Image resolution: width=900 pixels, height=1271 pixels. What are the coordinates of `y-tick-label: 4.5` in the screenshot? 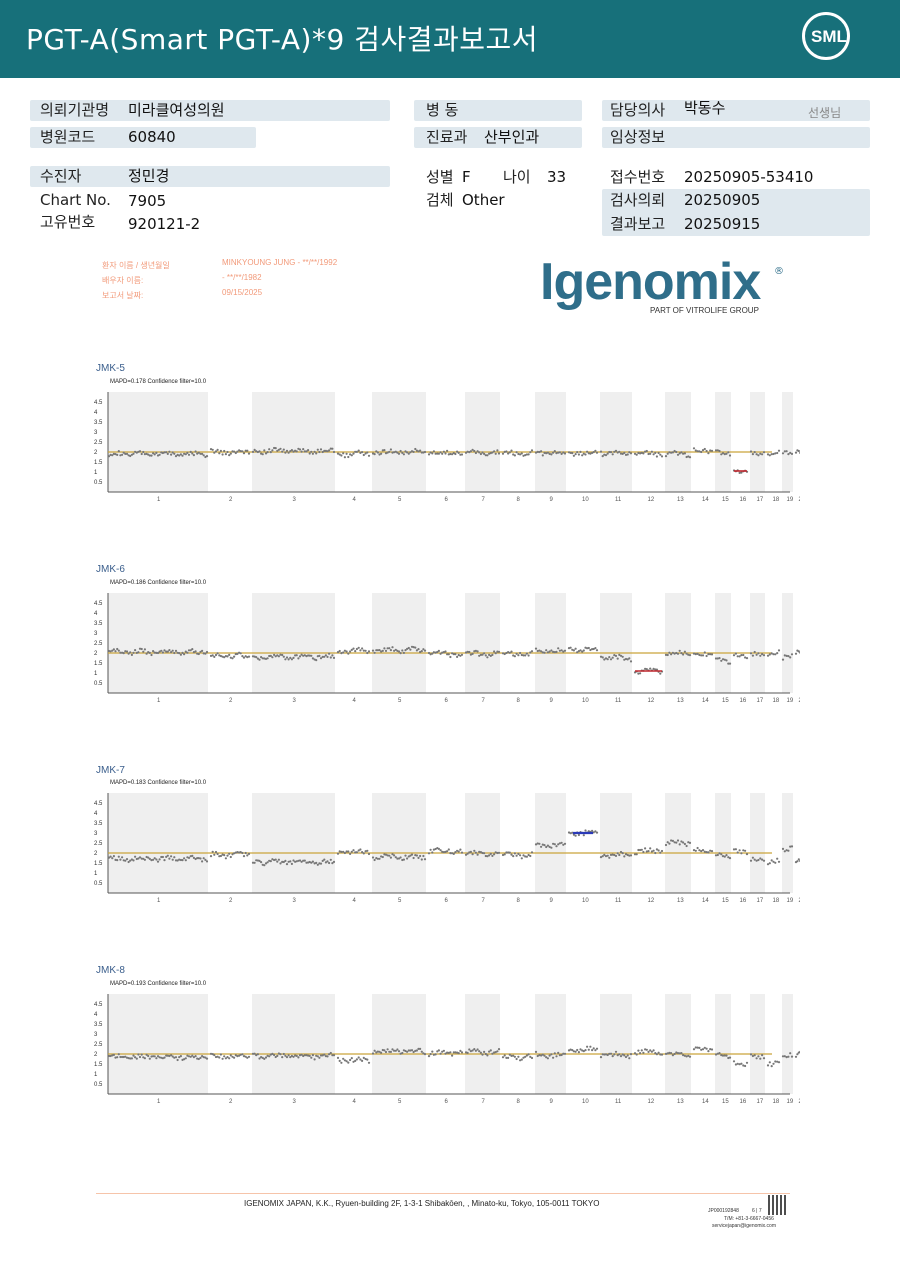 It's located at (98, 1005).